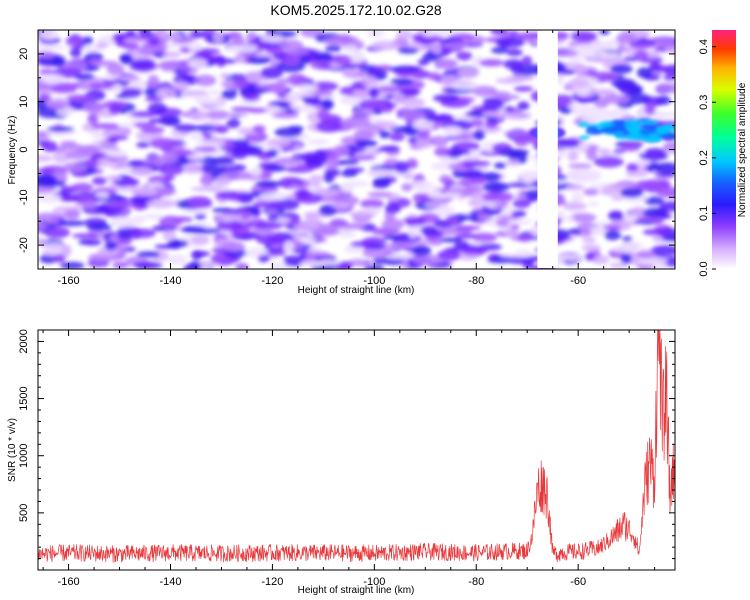  Describe the element at coordinates (12, 150) in the screenshot. I see `spectrogram-y-label: Frequency (Hz)` at that location.